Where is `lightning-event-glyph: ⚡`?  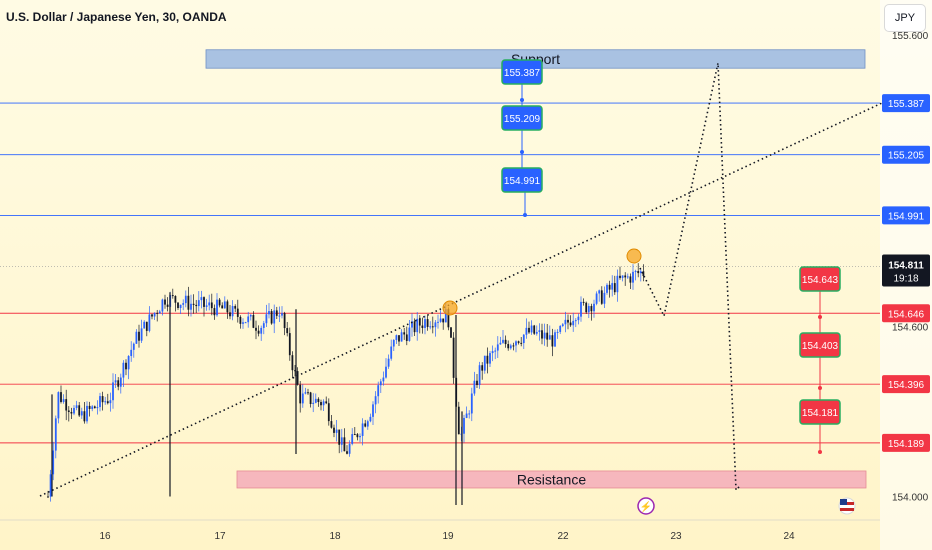 lightning-event-glyph: ⚡ is located at coordinates (646, 506).